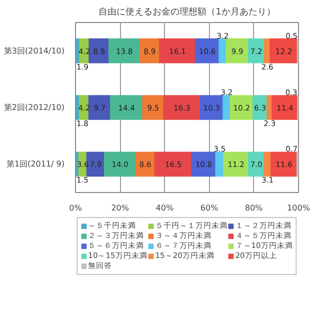 Image resolution: width=320 pixels, height=320 pixels. What do you see at coordinates (34, 107) in the screenshot?
I see `y-tick-label: 第2回(2012/10)` at bounding box center [34, 107].